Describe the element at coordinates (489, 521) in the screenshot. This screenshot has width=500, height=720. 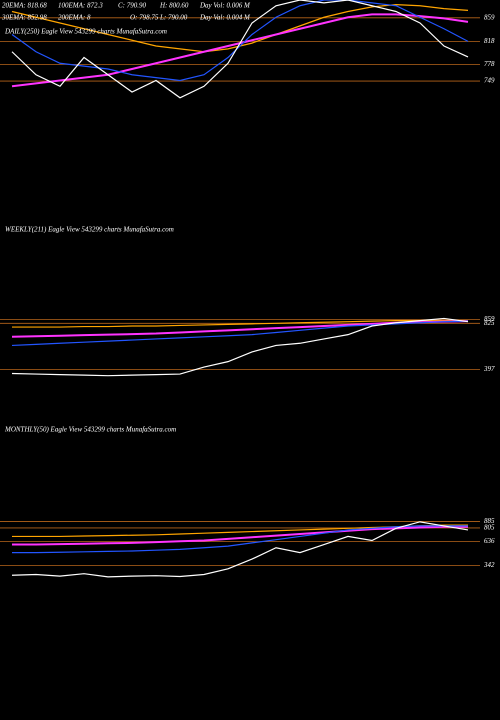
I see `y-tick-label: 885` at that location.